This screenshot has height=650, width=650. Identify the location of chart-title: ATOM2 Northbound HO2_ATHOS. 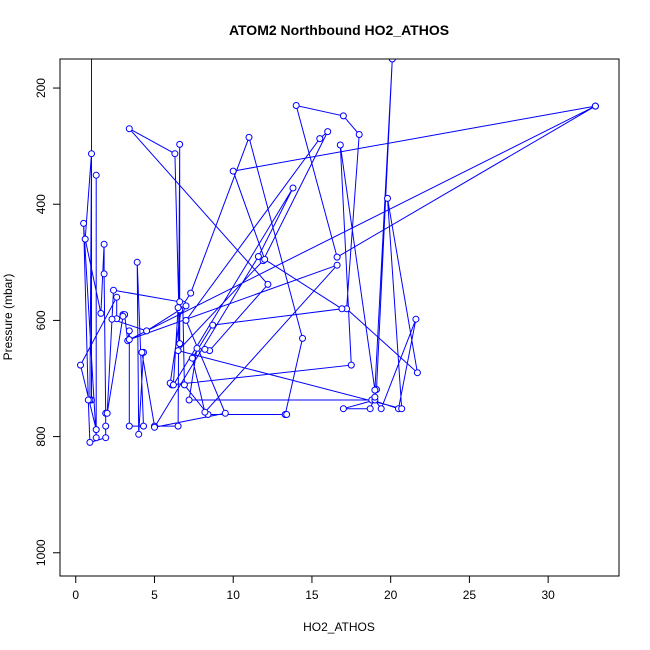
(339, 30).